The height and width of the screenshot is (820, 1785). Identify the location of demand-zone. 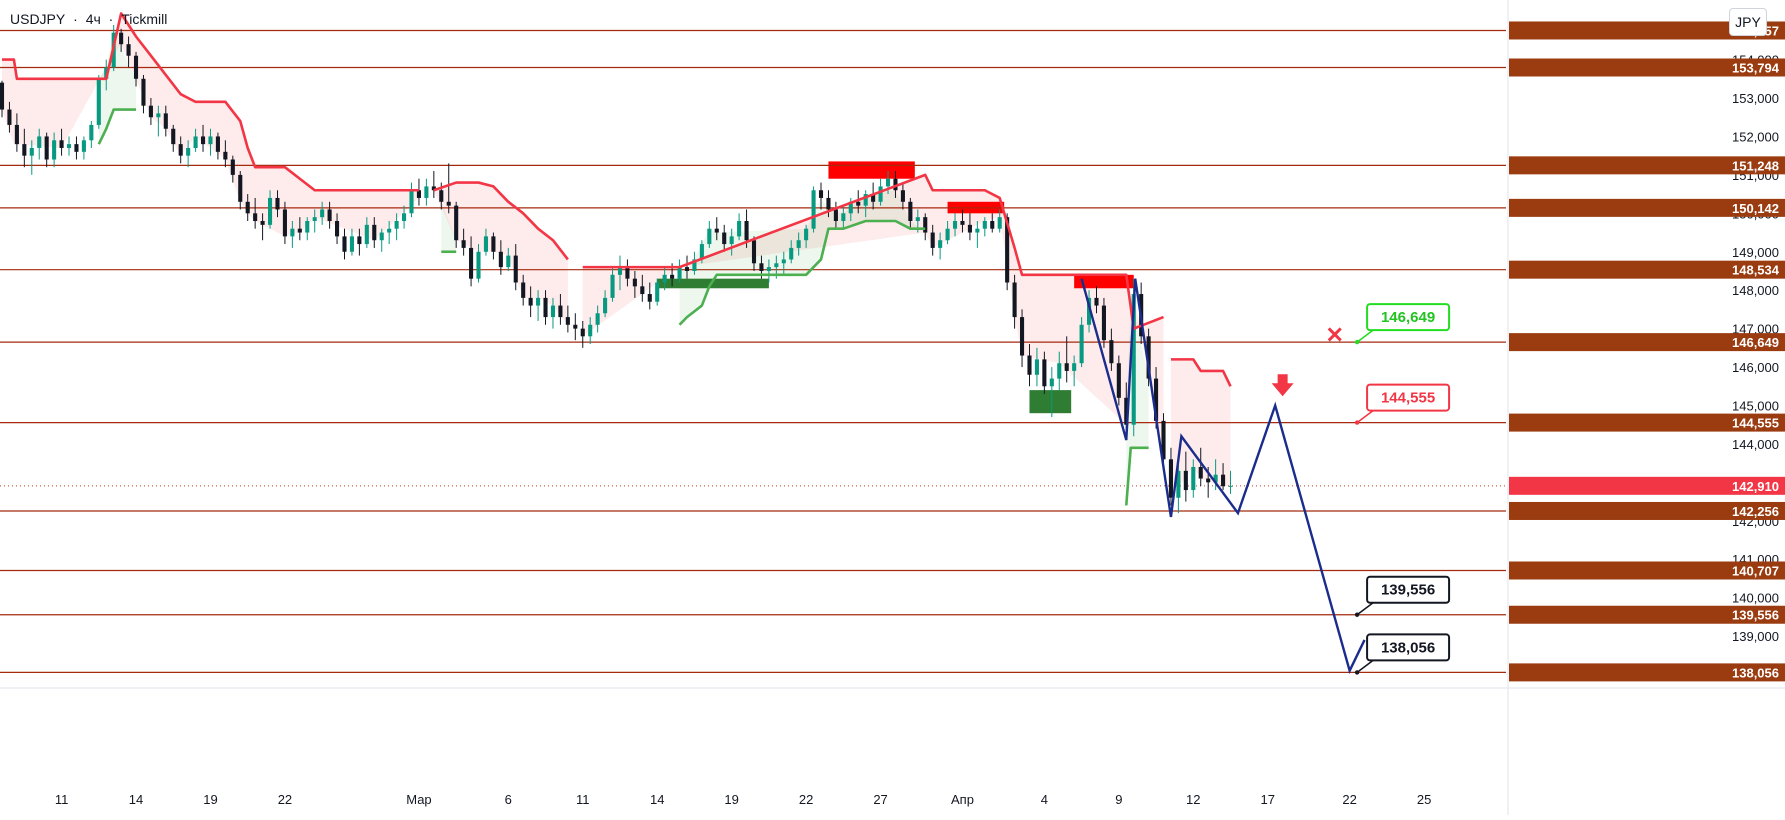
(713, 283).